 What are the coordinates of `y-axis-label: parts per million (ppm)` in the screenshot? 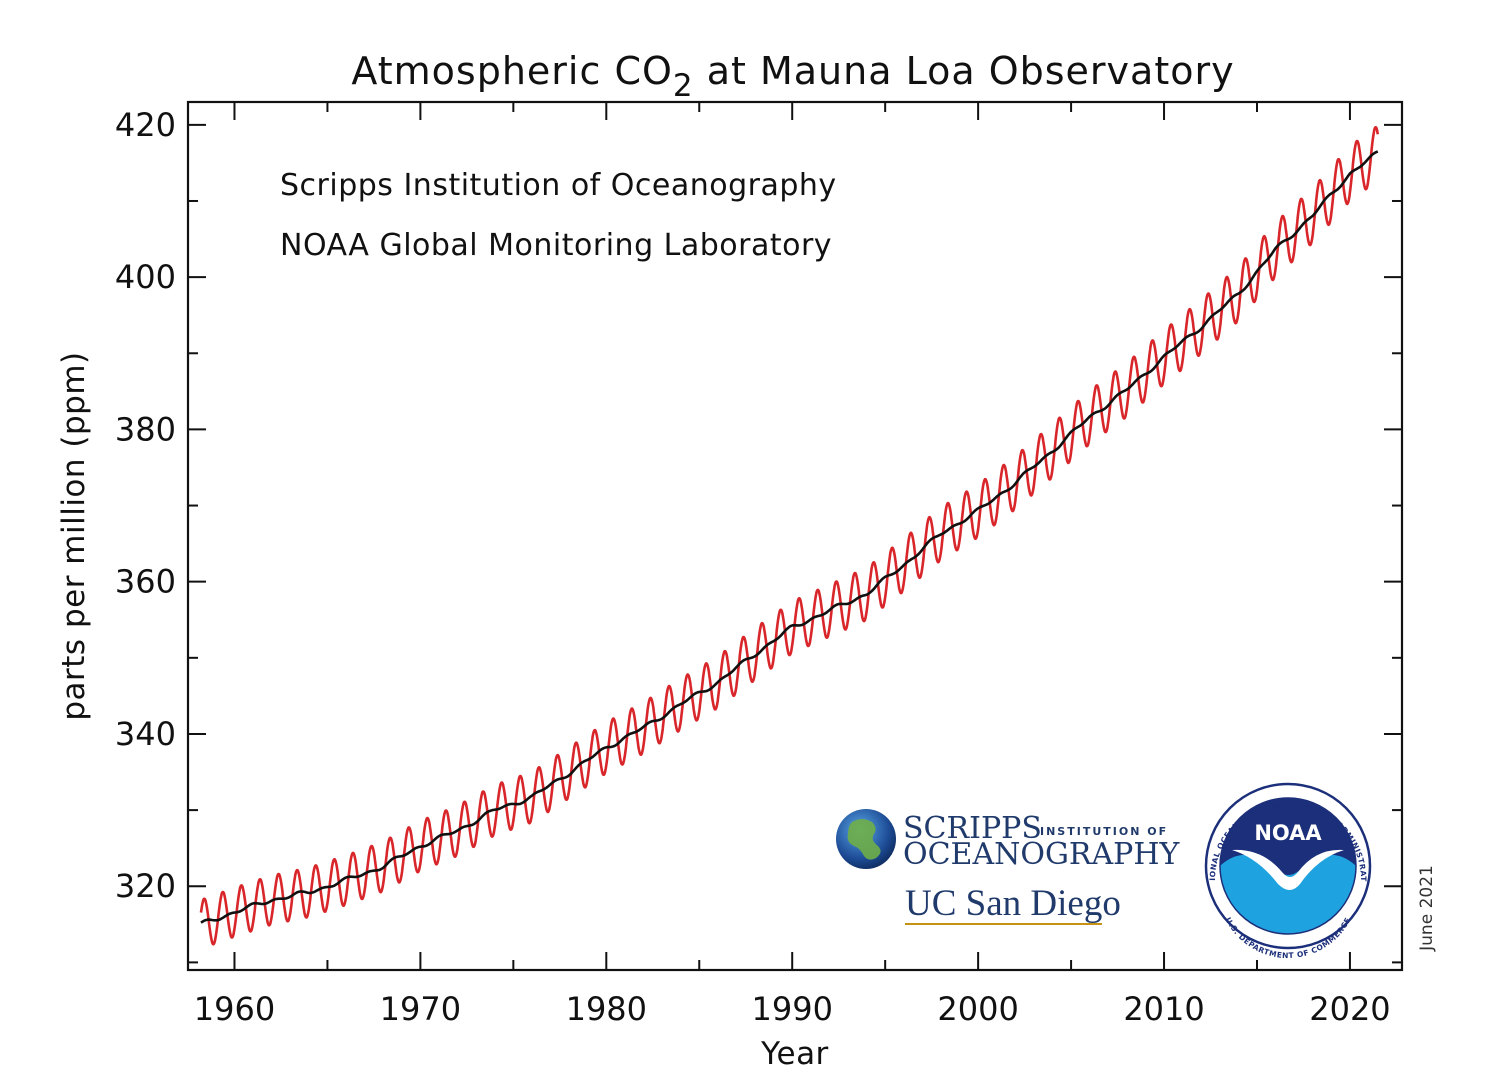 It's located at (74, 535).